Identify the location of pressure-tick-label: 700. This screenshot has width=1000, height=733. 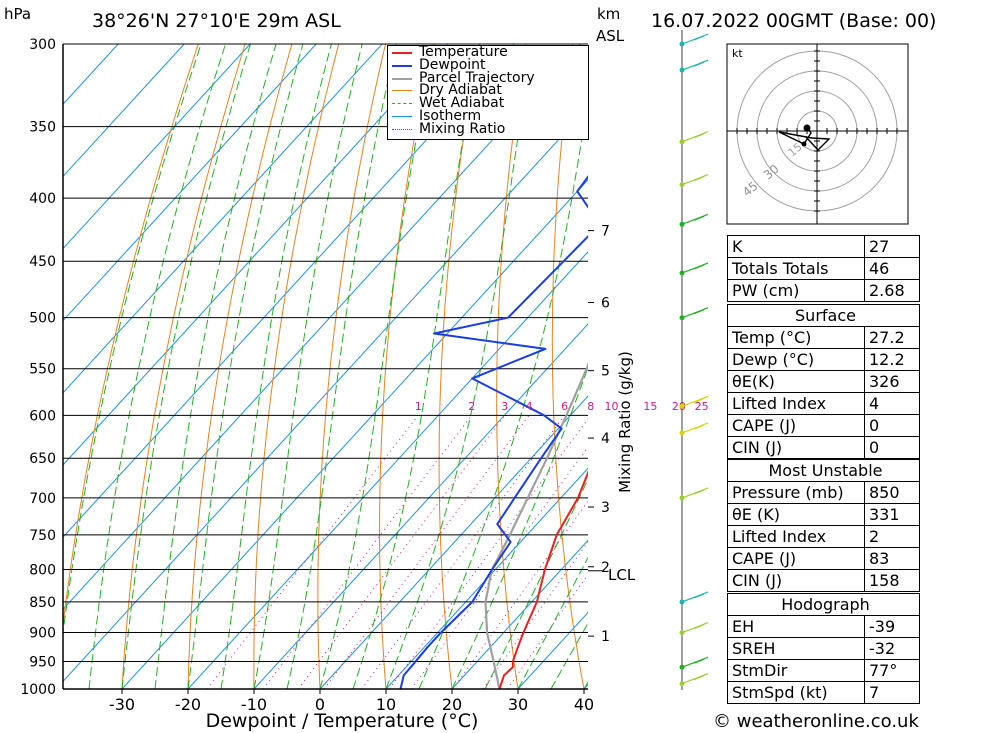
(42, 499).